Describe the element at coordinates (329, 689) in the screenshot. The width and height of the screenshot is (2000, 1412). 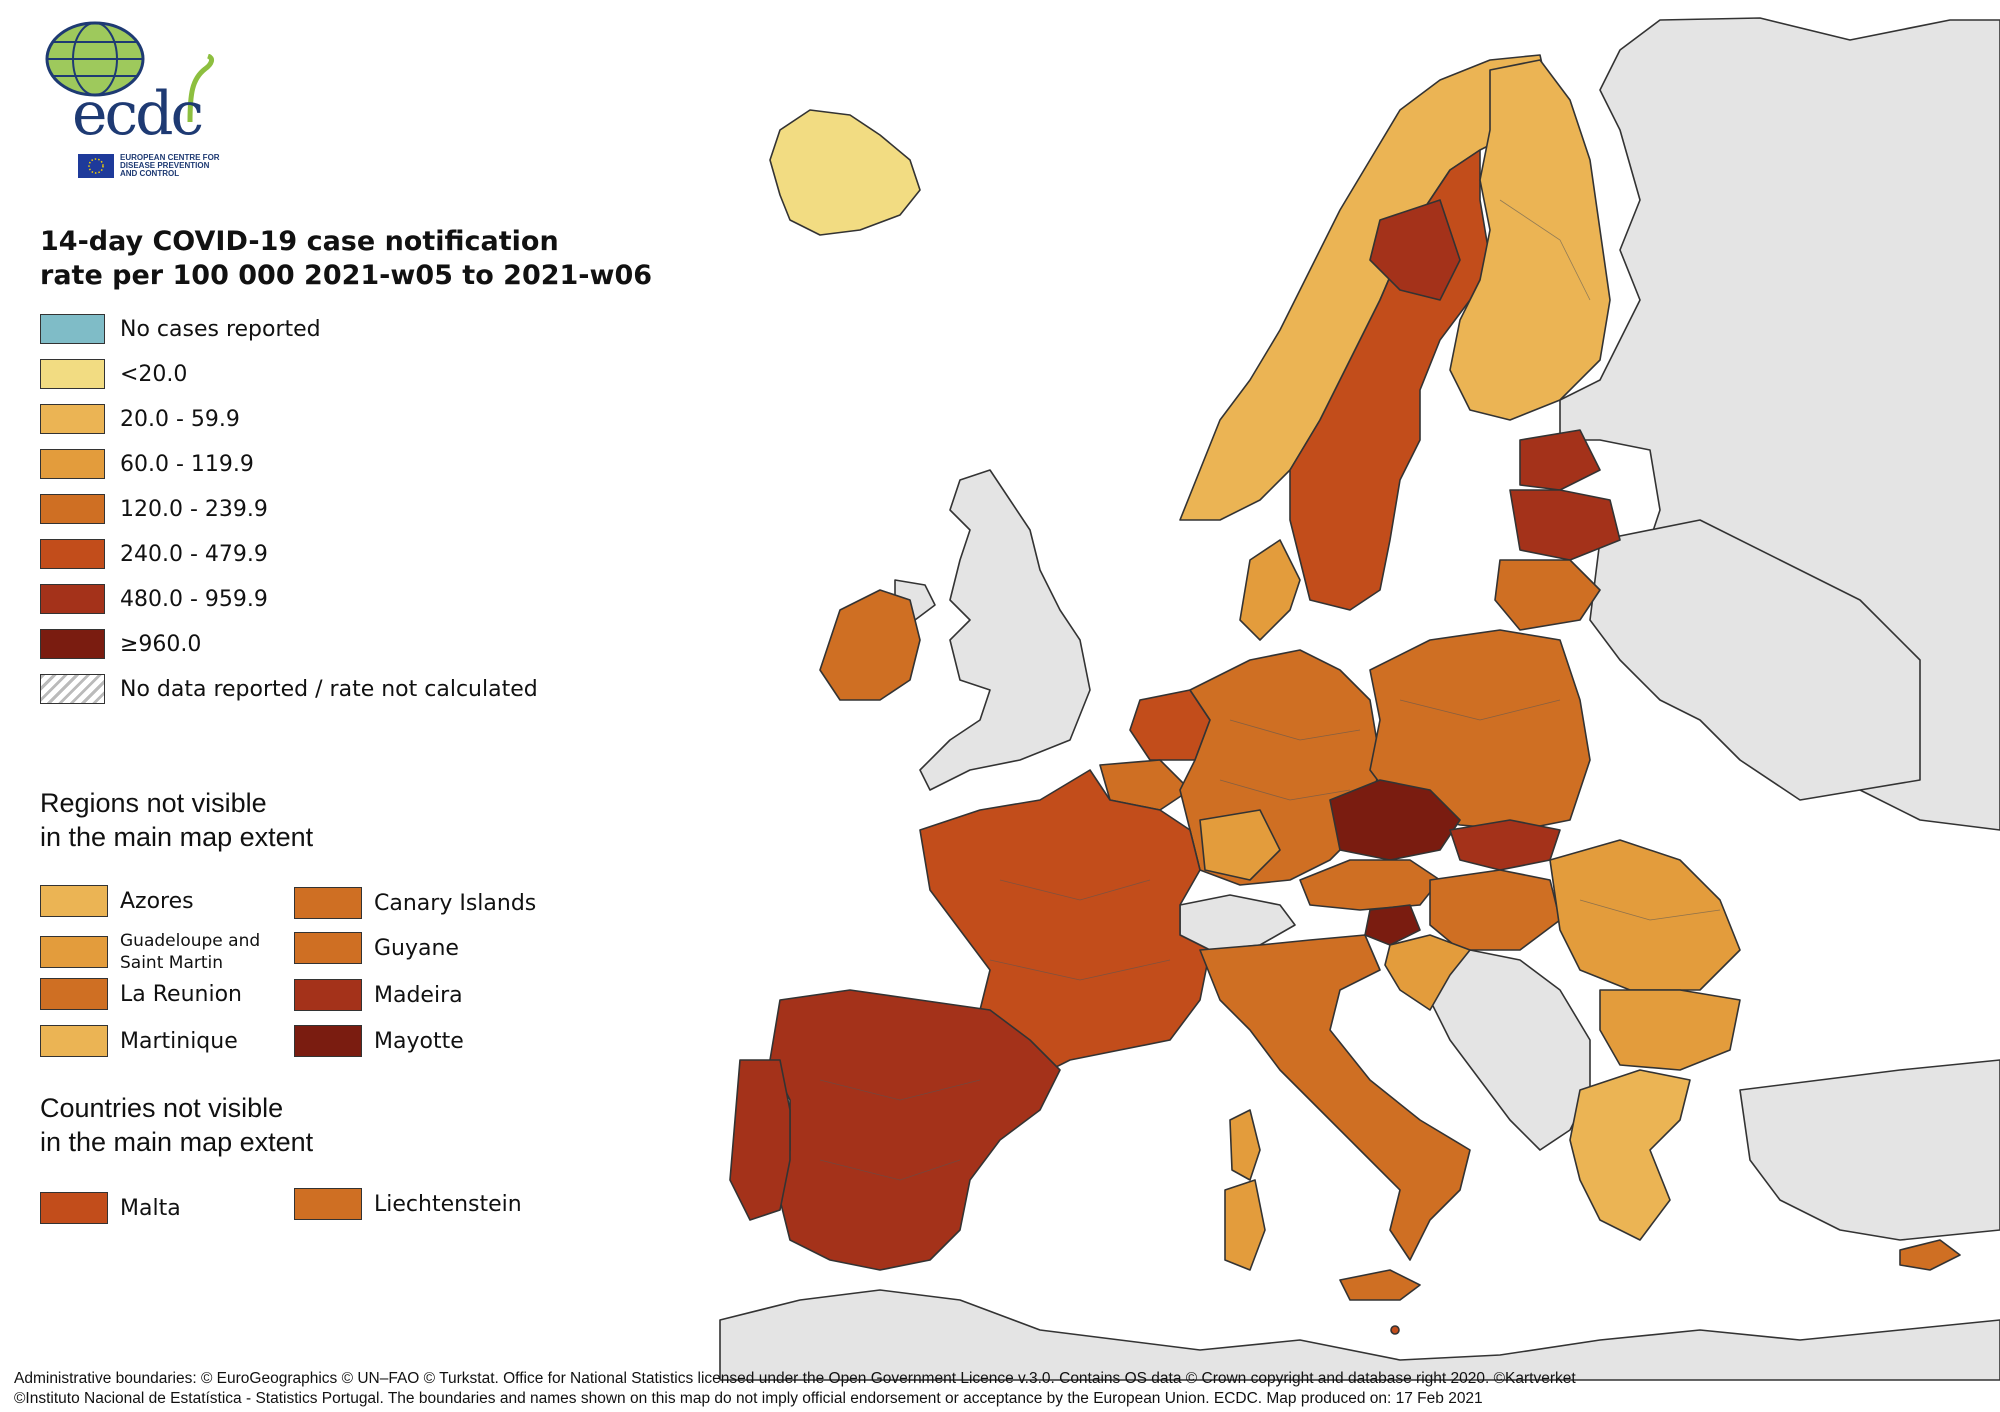
I see `legend-label: No data reported / rate not calculated` at that location.